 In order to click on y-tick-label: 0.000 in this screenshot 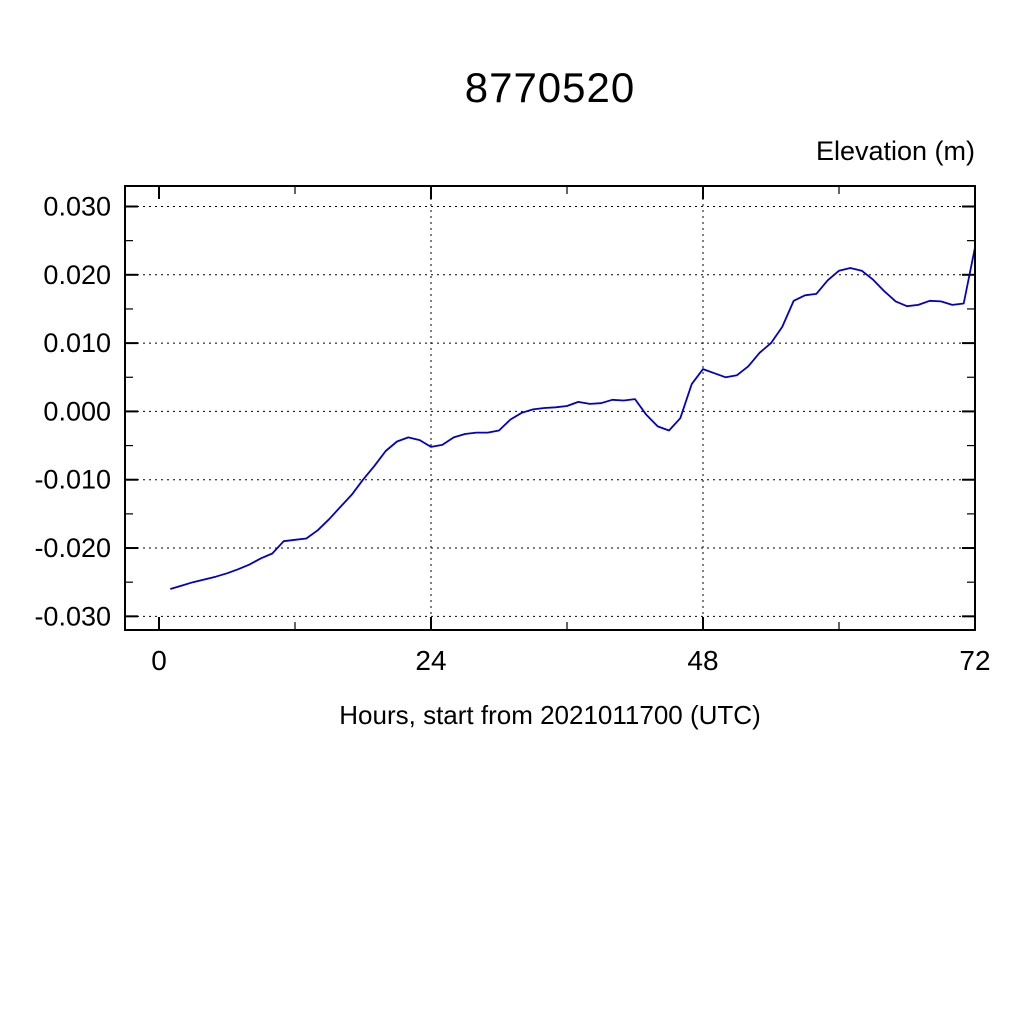, I will do `click(77, 411)`.